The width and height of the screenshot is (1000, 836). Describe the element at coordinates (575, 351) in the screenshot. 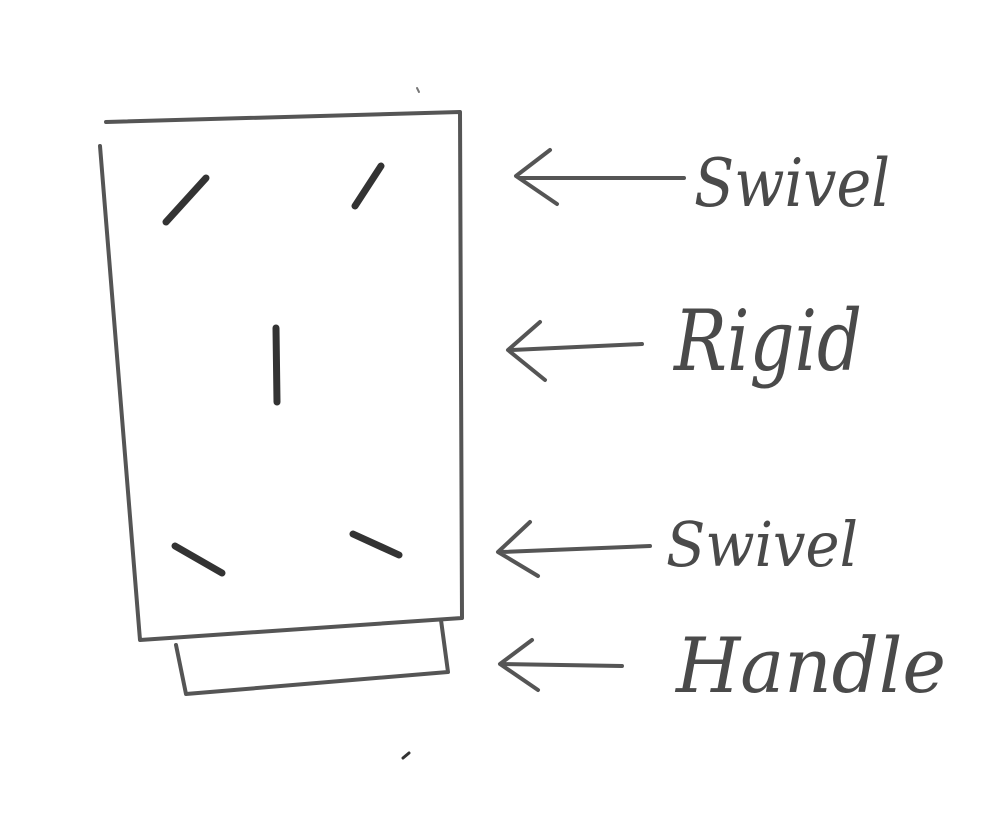

I see `arrow-rigid` at that location.